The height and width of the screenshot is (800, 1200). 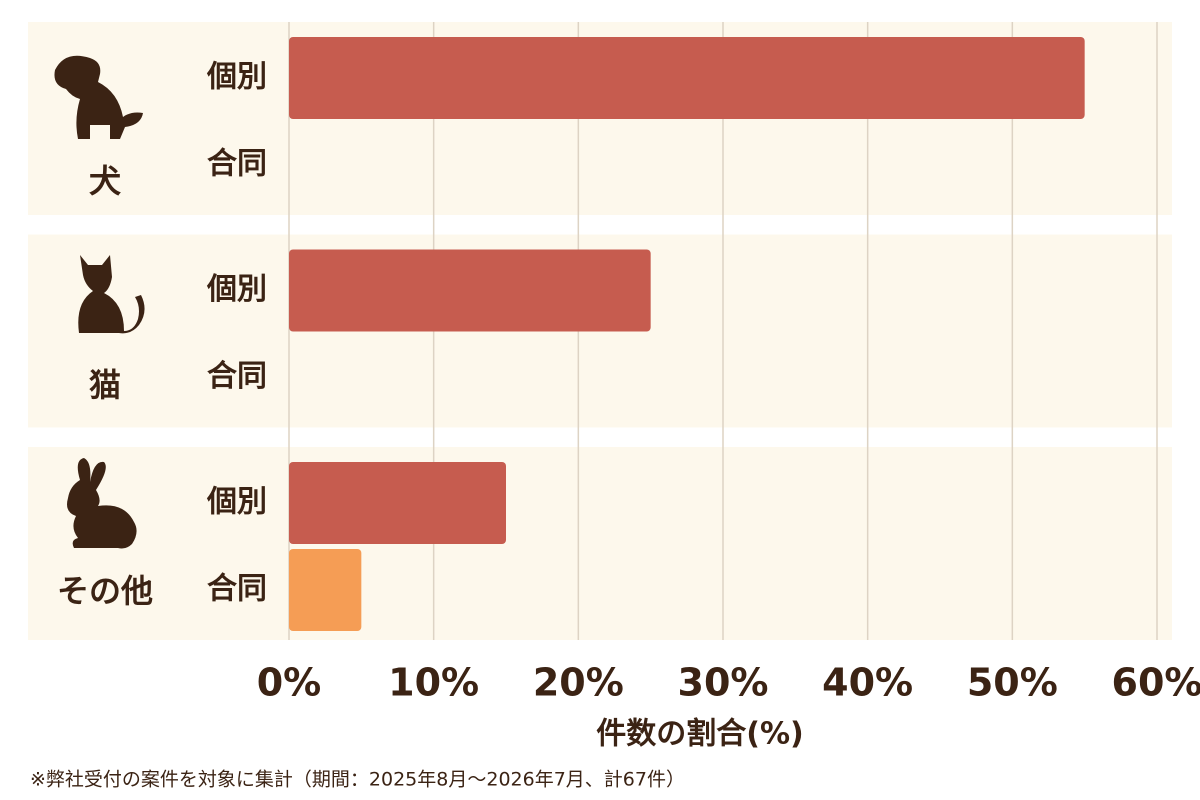 What do you see at coordinates (111, 294) in the screenshot?
I see `cat-icon` at bounding box center [111, 294].